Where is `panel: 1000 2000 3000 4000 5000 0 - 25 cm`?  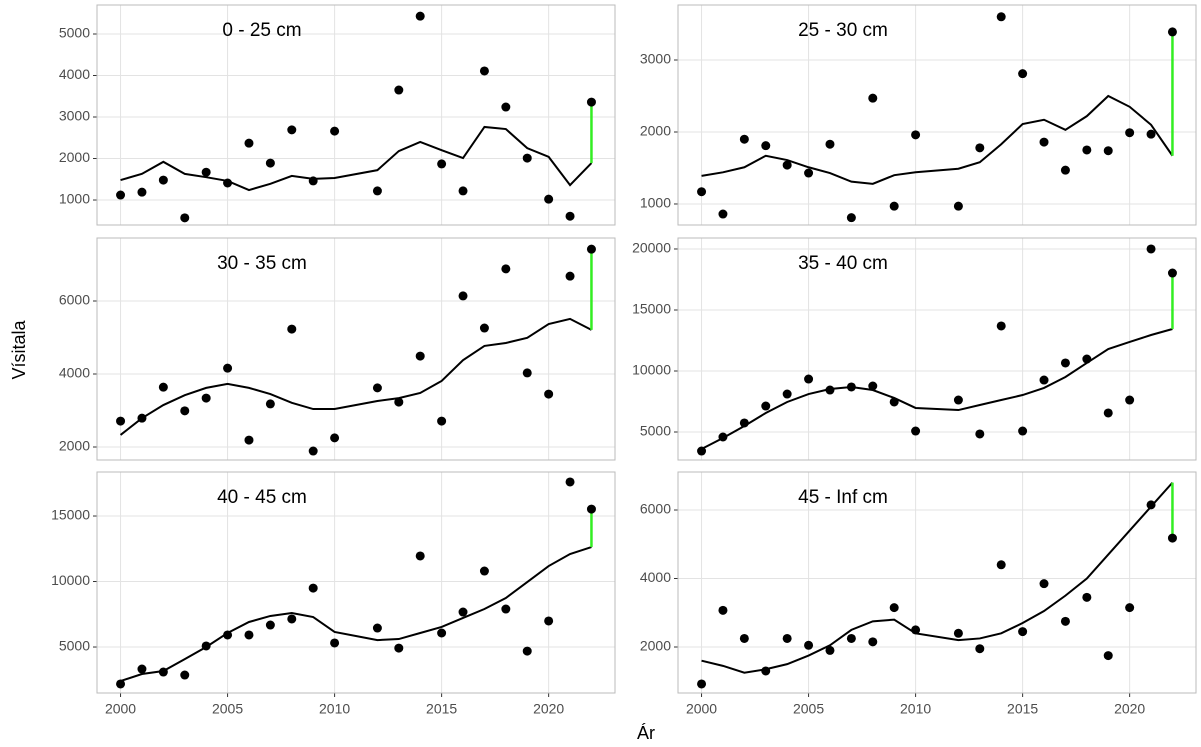 panel: 1000 2000 3000 4000 5000 0 - 25 cm is located at coordinates (337, 115).